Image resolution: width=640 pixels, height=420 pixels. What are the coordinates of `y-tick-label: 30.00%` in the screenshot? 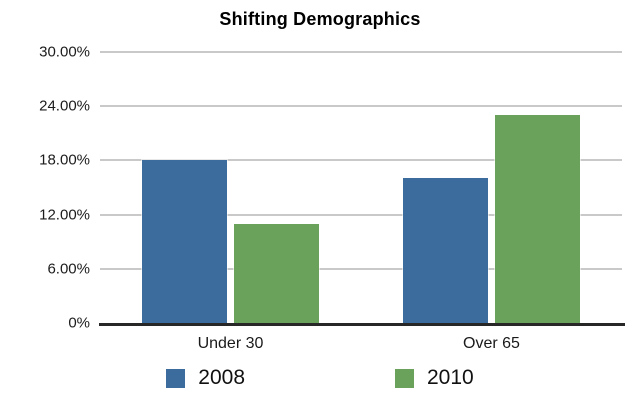 It's located at (64, 52).